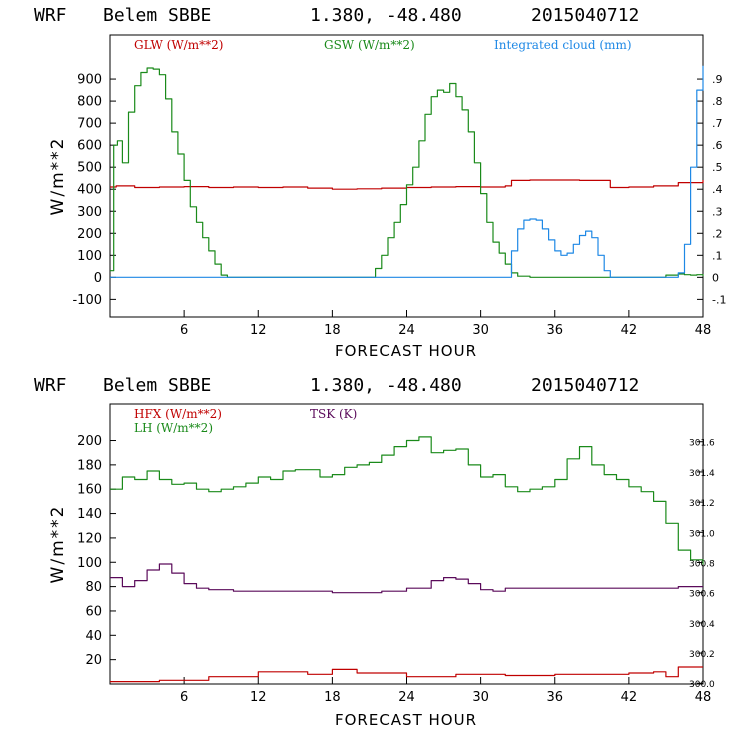  What do you see at coordinates (717, 79) in the screenshot?
I see `chart-1-y2tick-label: .9` at bounding box center [717, 79].